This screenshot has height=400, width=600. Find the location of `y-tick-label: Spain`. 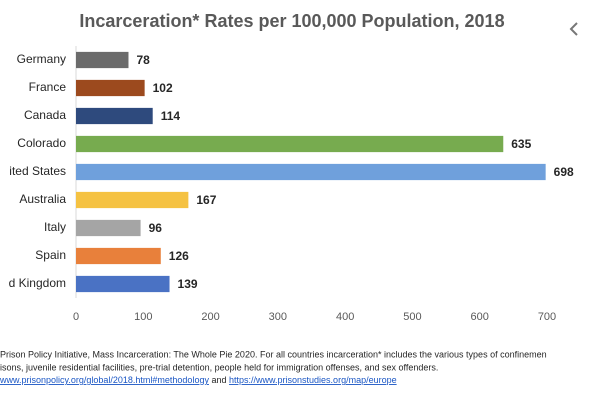

y-tick-label: Spain is located at coordinates (50, 255).